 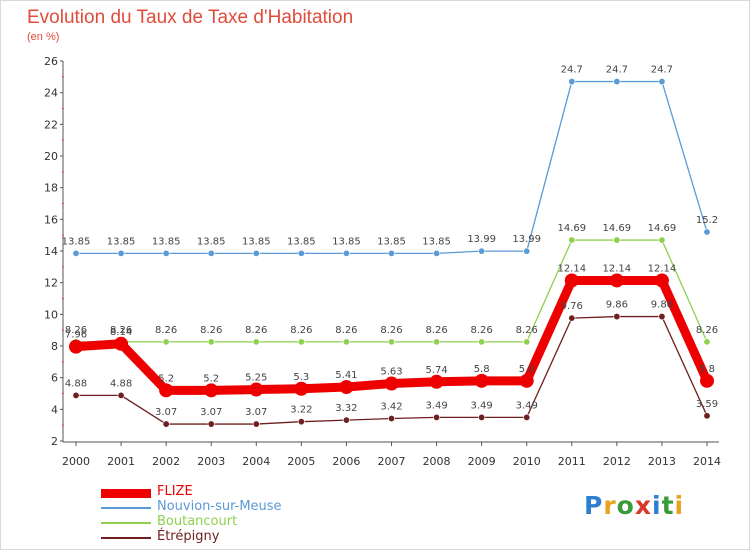 I want to click on data-label: 5.25, so click(x=256, y=378).